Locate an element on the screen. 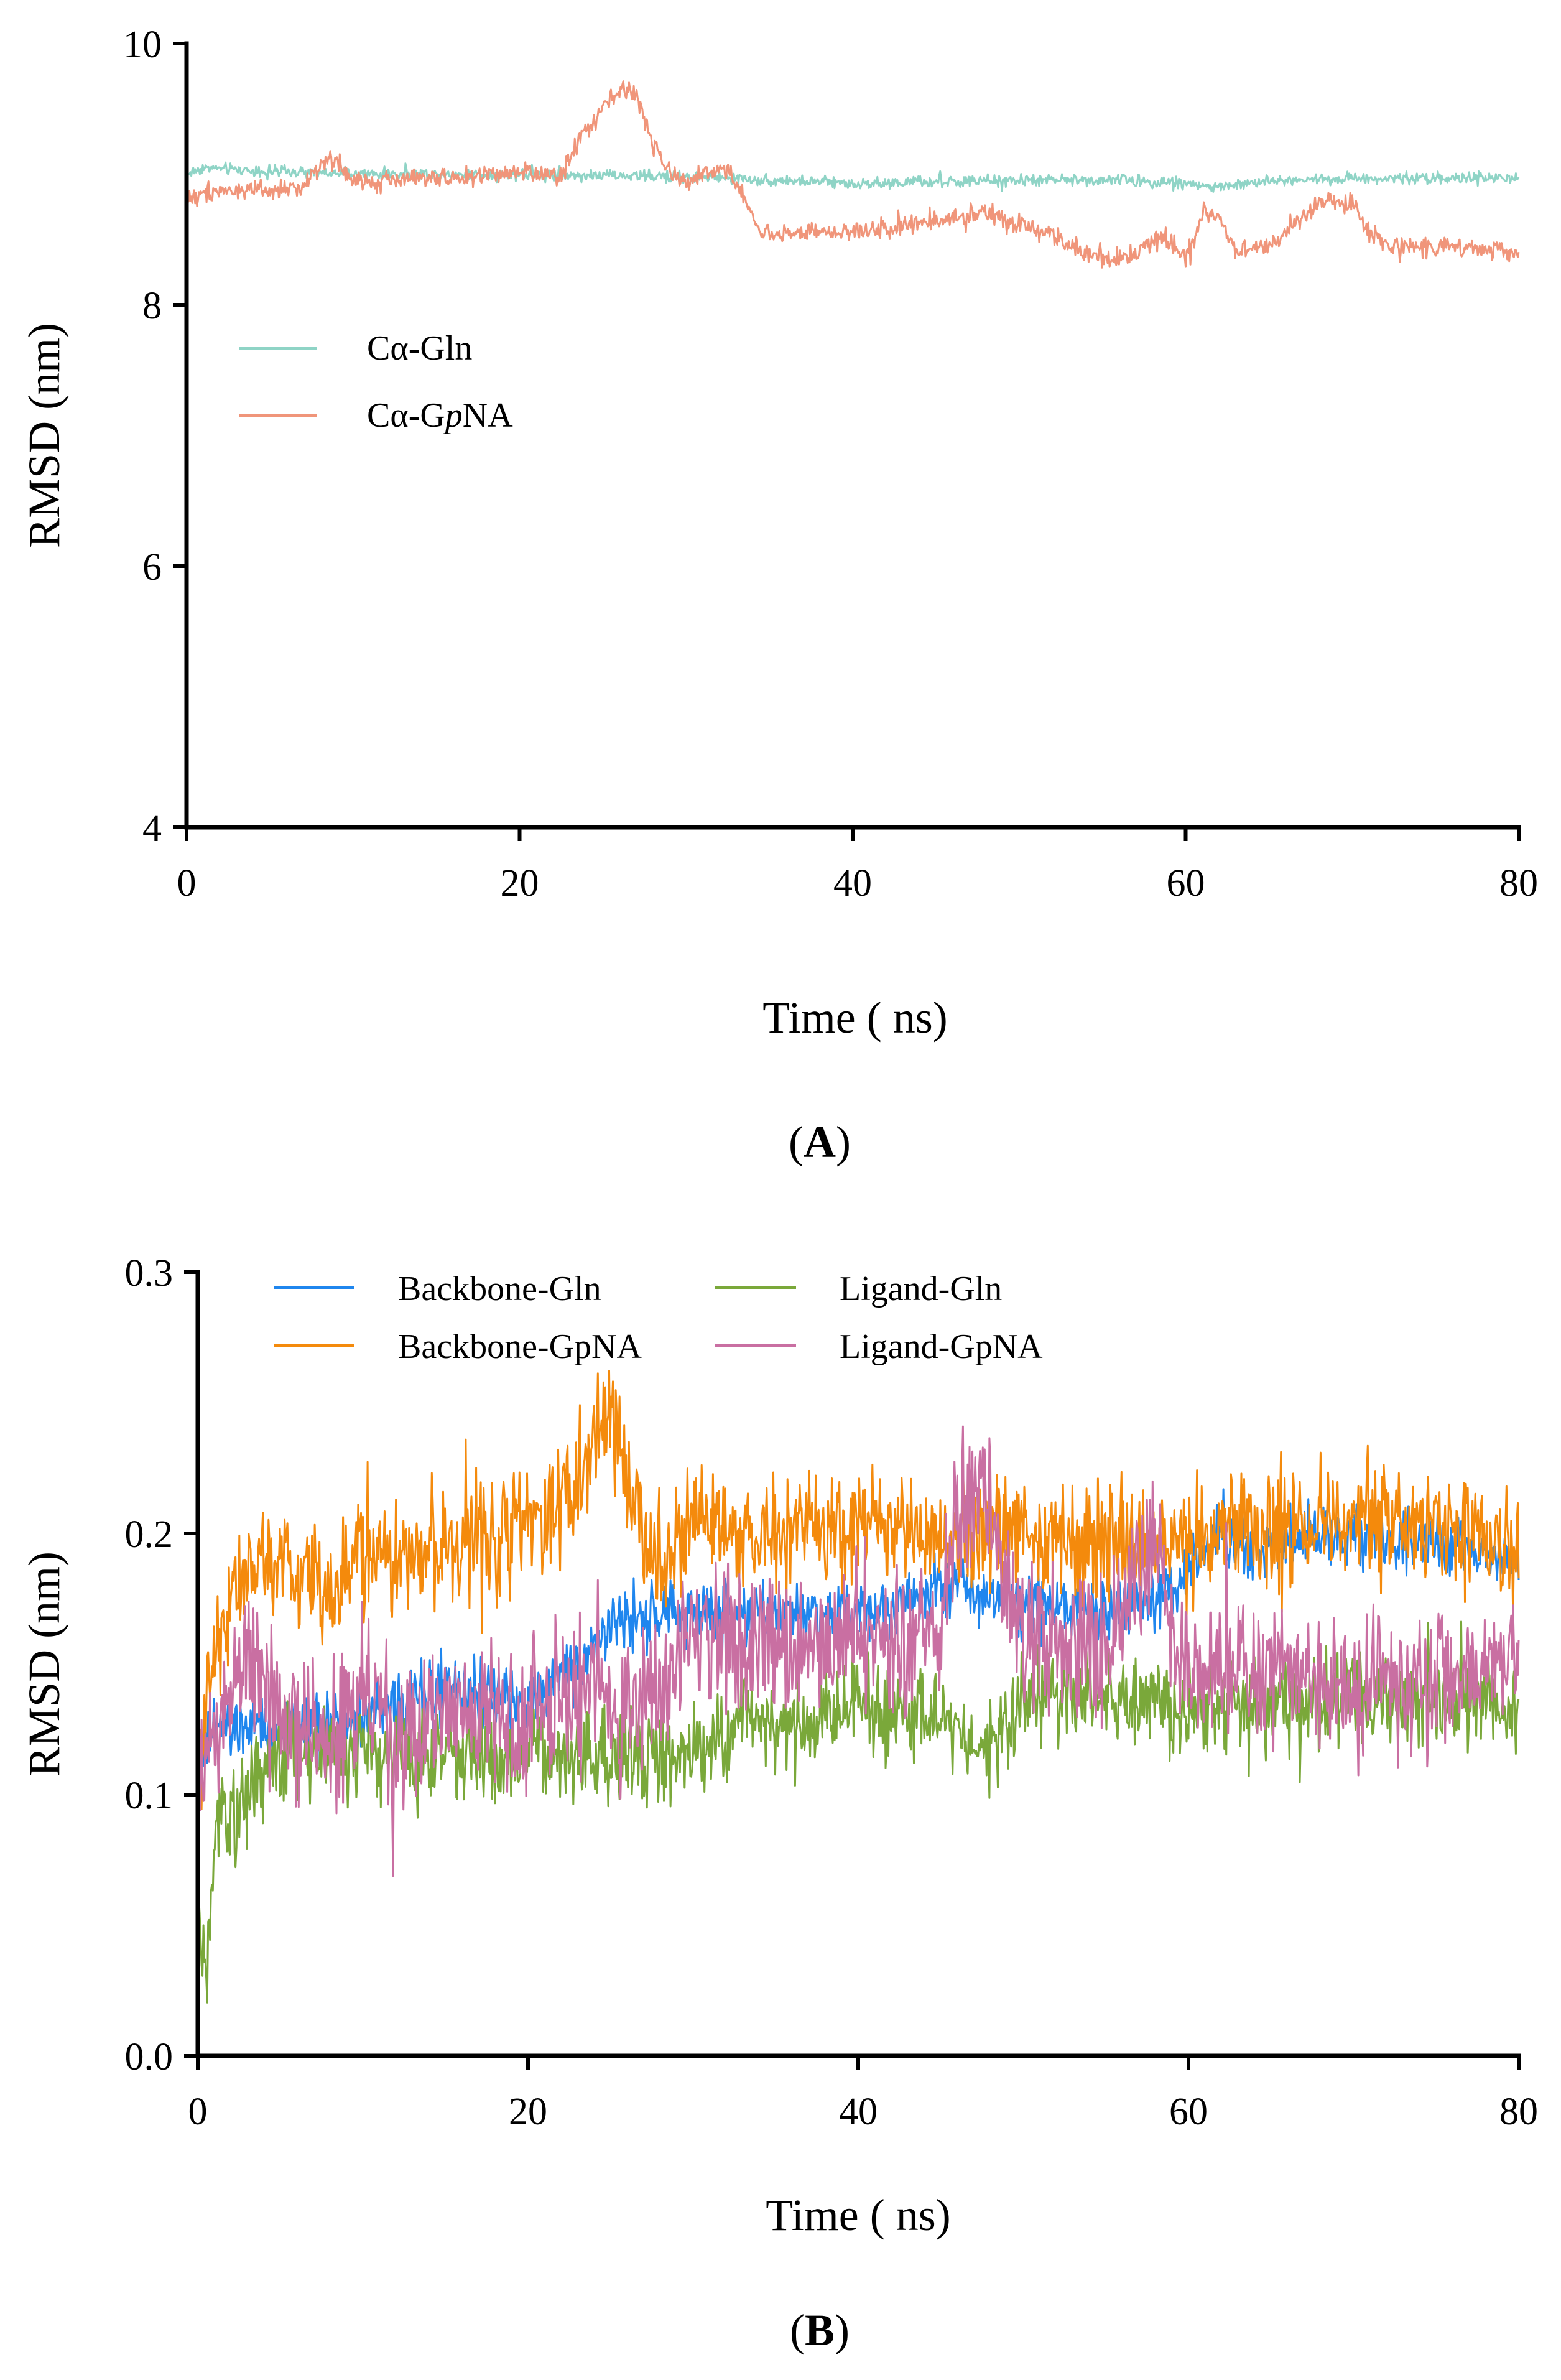 This screenshot has height=2380, width=1561. panel-a-series-group is located at coordinates (853, 174).